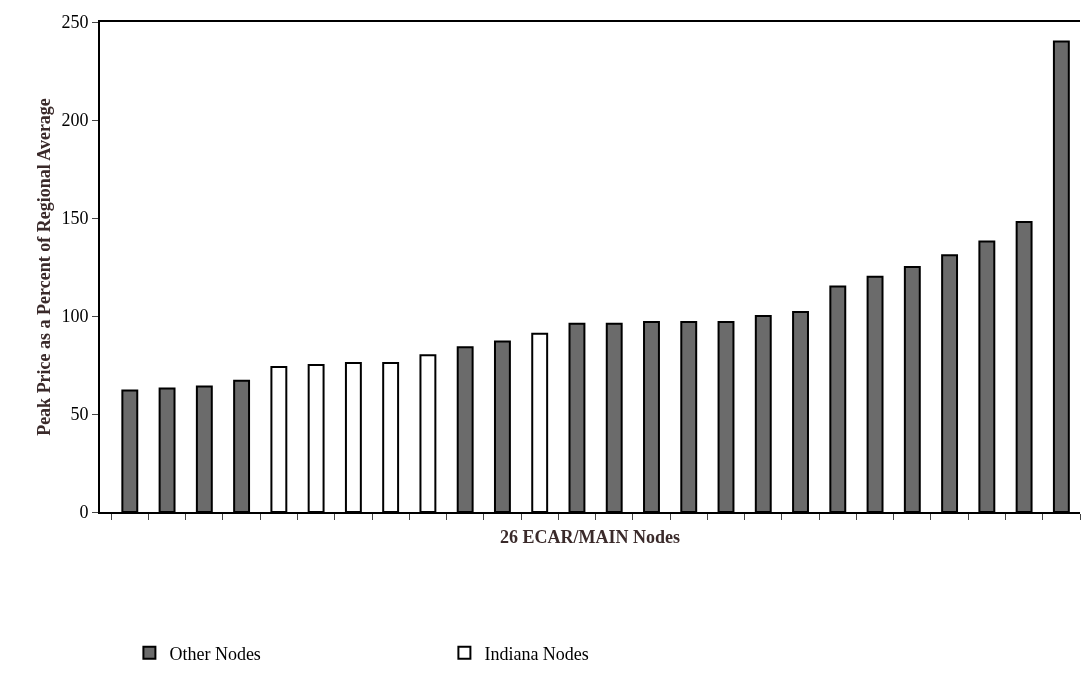  Describe the element at coordinates (536, 653) in the screenshot. I see `legend-label: Indiana Nodes` at that location.